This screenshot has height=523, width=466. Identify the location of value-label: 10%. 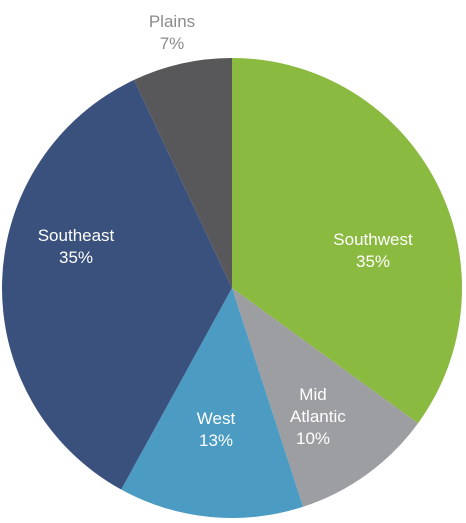
(313, 438).